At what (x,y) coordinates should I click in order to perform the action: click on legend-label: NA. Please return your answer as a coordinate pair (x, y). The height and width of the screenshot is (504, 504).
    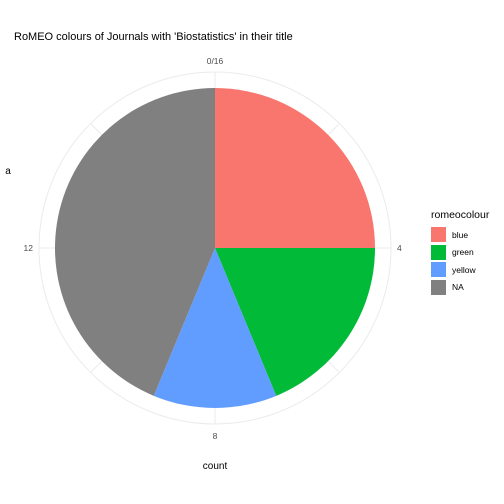
    Looking at the image, I should click on (458, 287).